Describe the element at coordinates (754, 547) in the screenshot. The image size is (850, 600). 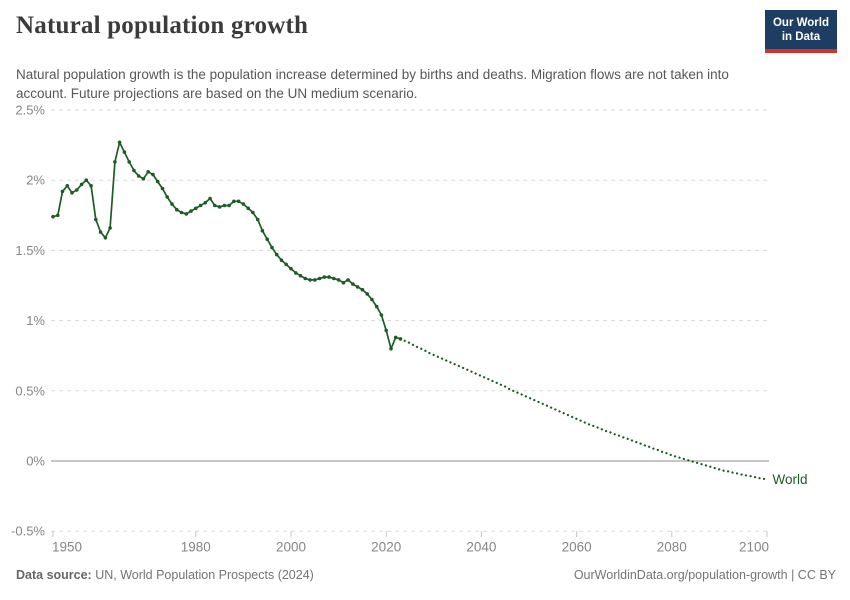
I see `x-tick-label: 2100` at that location.